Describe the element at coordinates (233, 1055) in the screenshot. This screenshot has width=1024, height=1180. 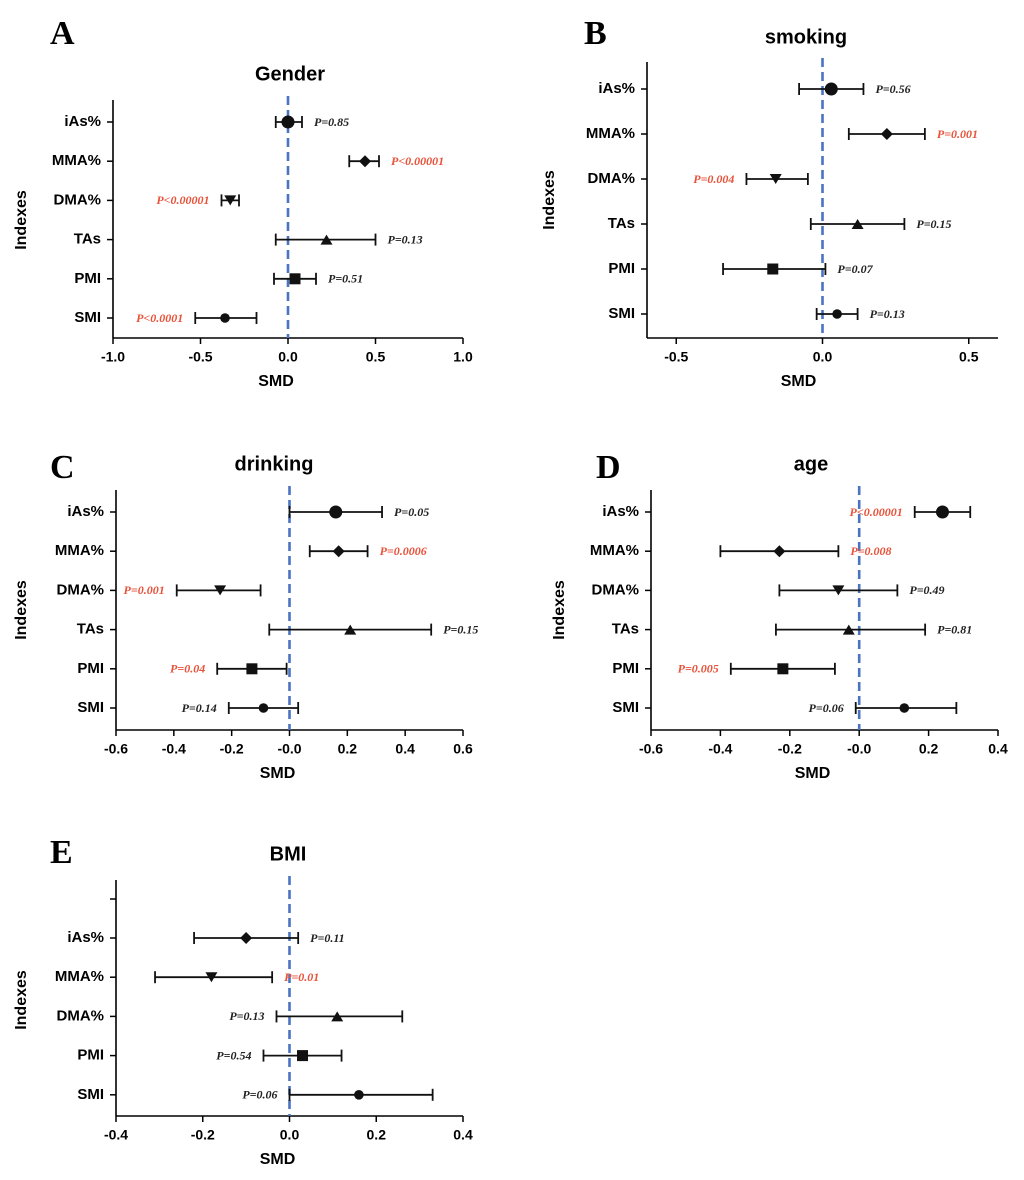
I see `p-value-label: P=0.54` at that location.